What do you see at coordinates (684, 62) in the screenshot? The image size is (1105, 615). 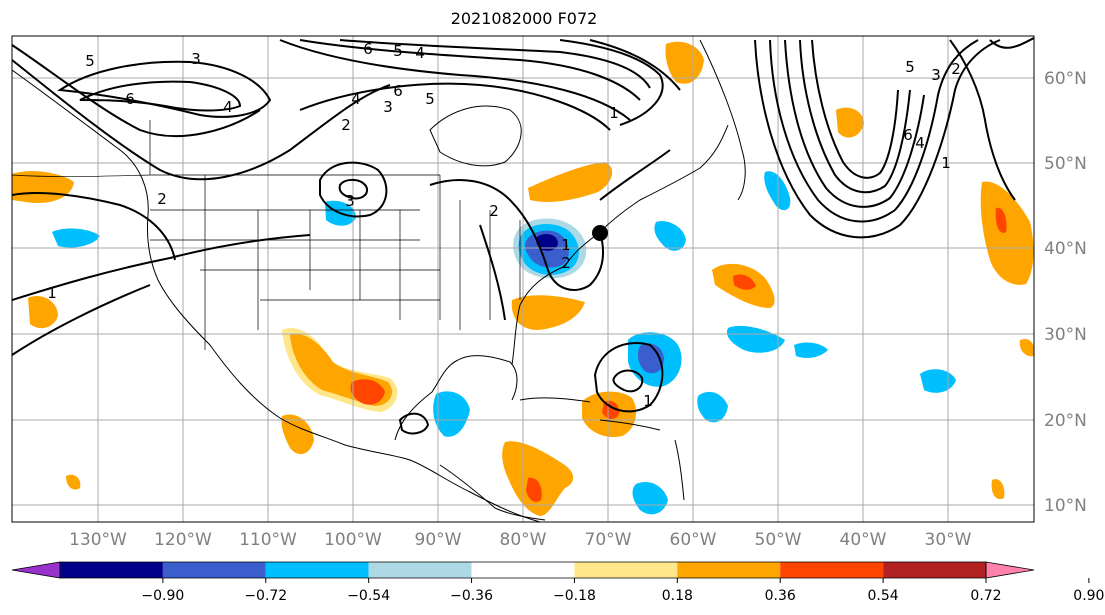 I see `anomaly-region-orange-labrador` at bounding box center [684, 62].